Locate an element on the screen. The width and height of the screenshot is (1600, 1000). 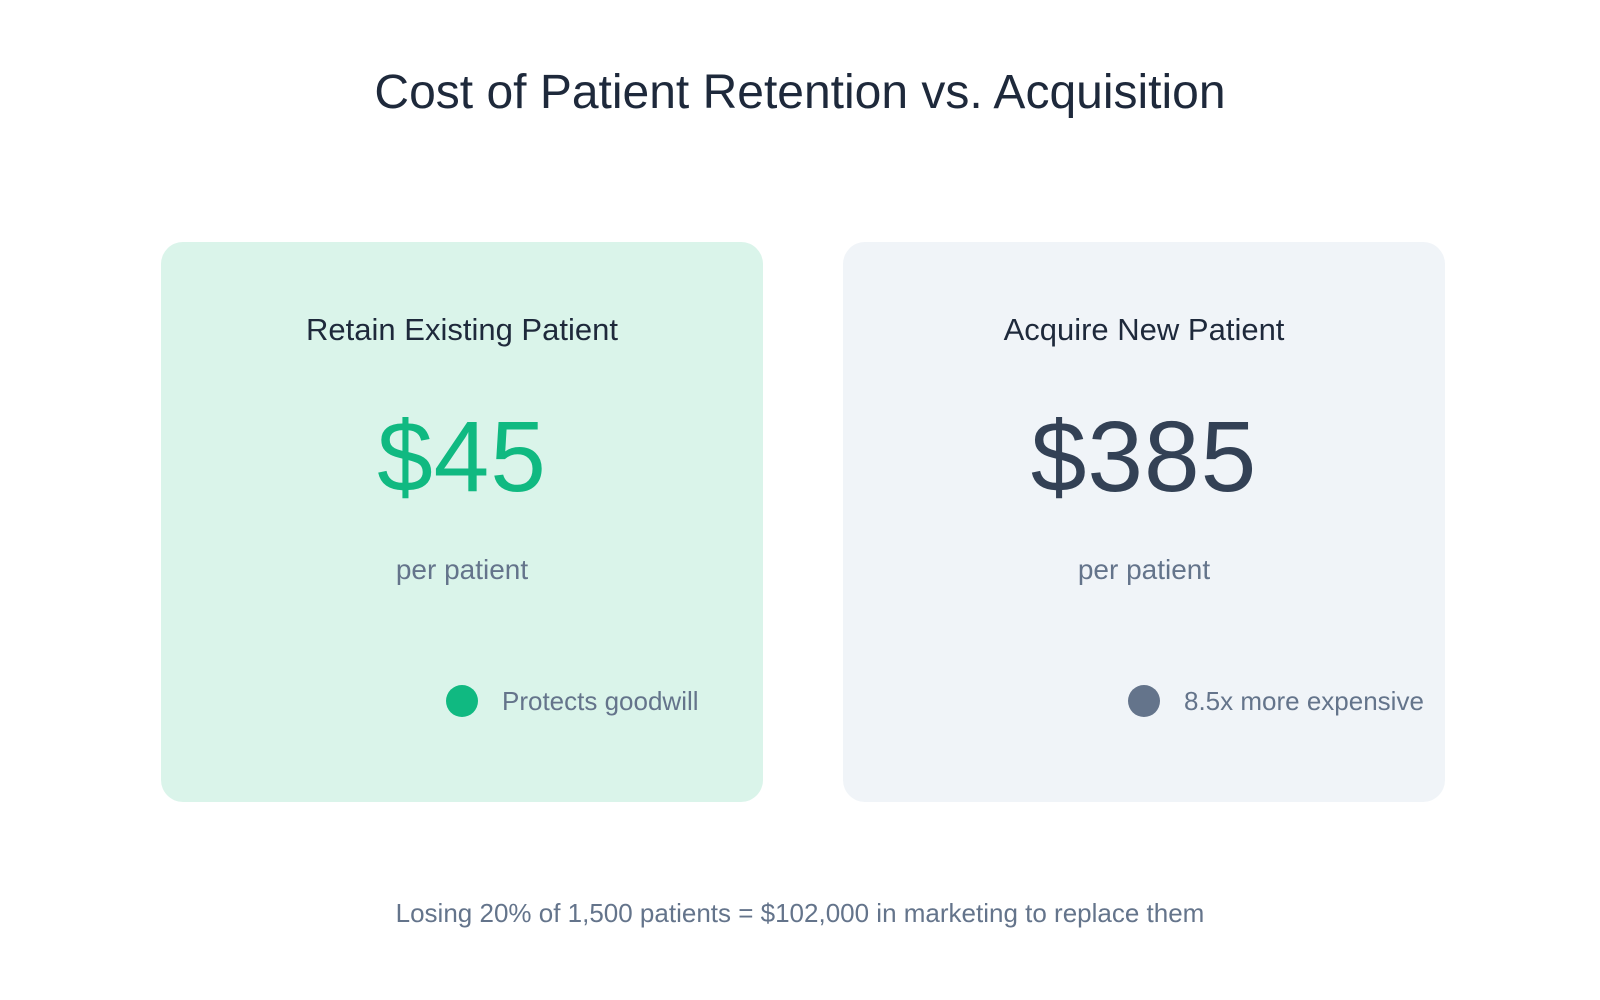
acquire-card-title: Acquire New Patient is located at coordinates (1144, 329).